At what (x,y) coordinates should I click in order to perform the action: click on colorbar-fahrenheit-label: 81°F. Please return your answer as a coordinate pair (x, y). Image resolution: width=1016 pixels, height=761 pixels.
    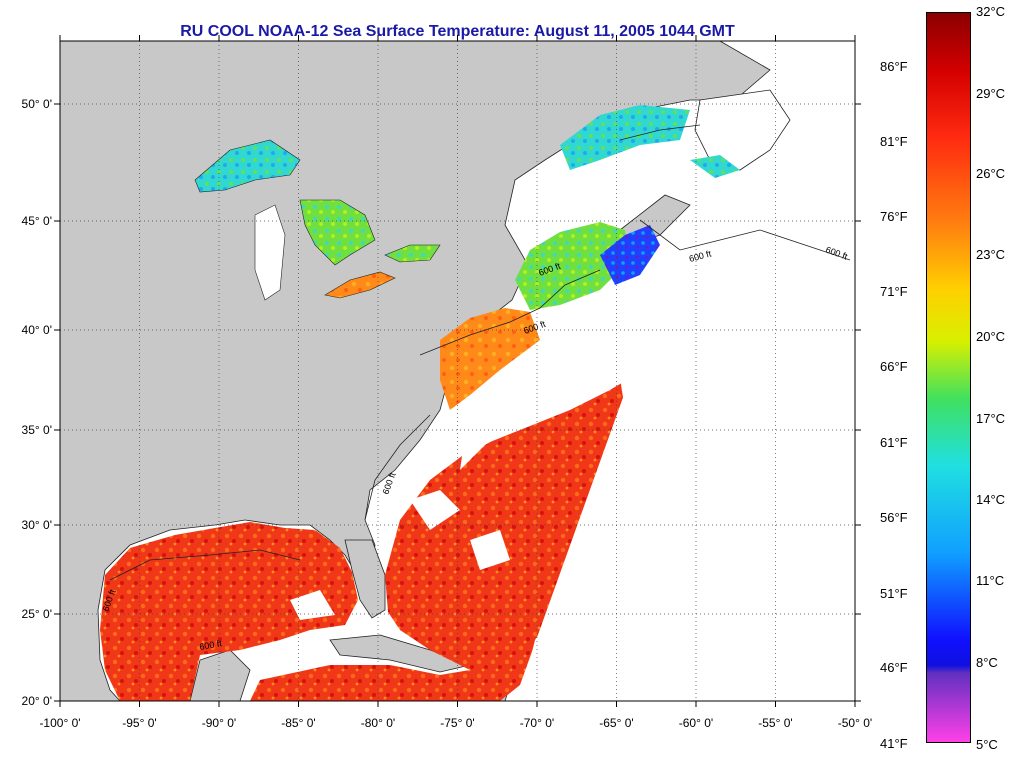
    Looking at the image, I should click on (894, 141).